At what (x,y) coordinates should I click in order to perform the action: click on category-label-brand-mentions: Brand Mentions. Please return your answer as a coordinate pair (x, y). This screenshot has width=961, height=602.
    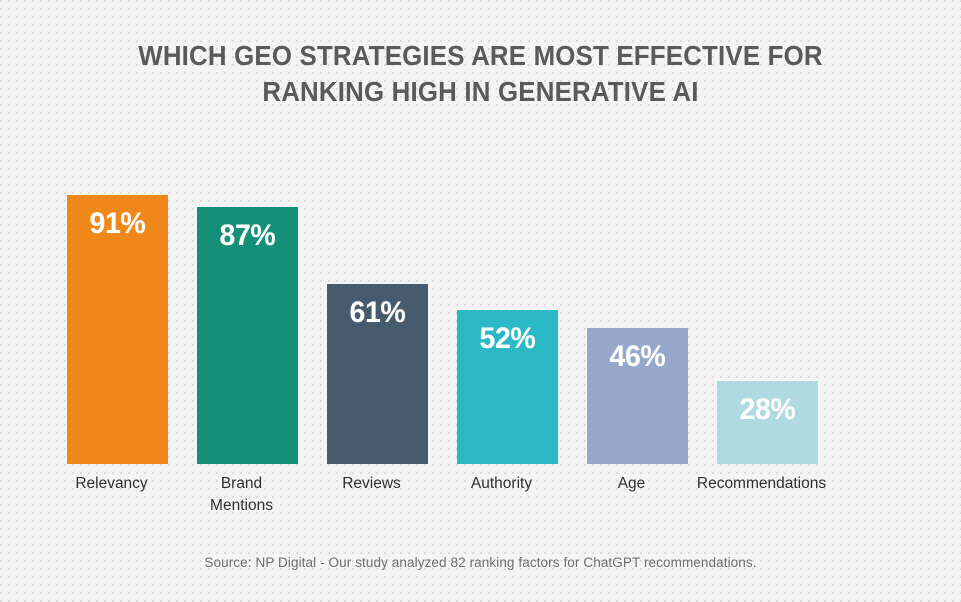
    Looking at the image, I should click on (241, 494).